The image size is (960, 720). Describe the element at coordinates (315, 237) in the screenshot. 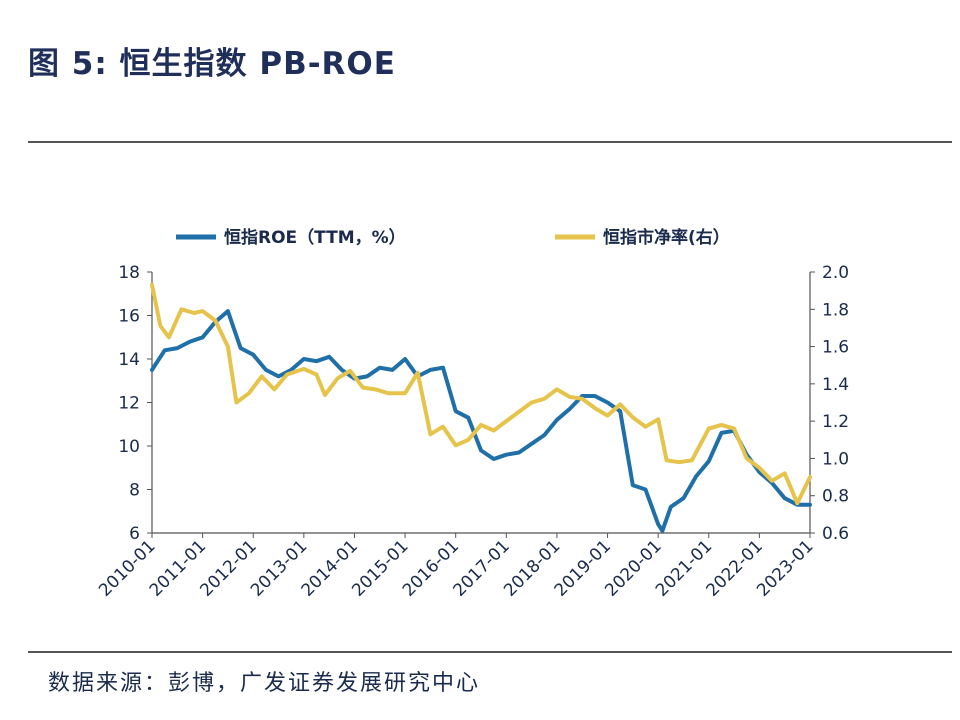

I see `legend-label-roe: 恒指ROE（TTM，%）` at that location.